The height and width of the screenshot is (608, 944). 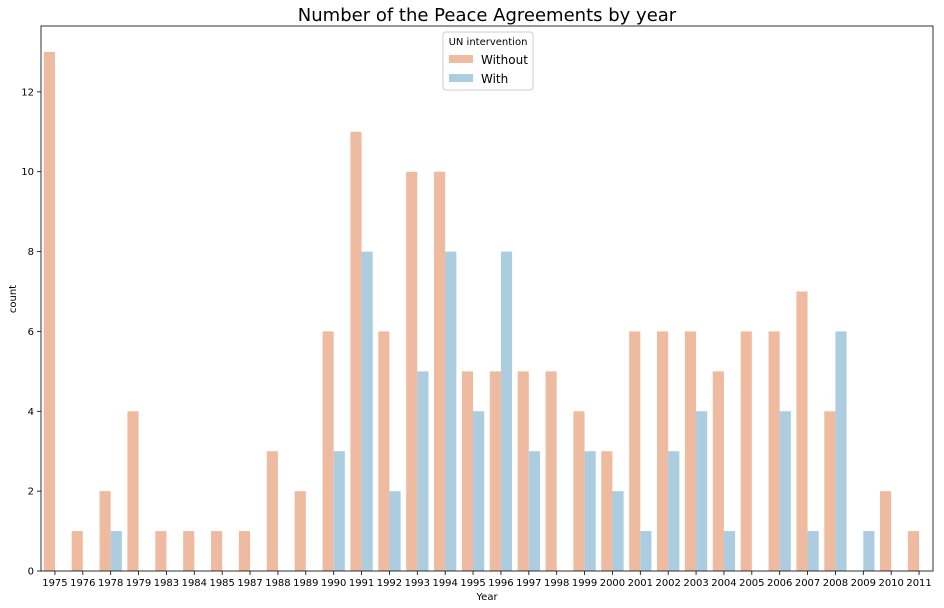 What do you see at coordinates (272, 511) in the screenshot?
I see `bar-without-1988` at bounding box center [272, 511].